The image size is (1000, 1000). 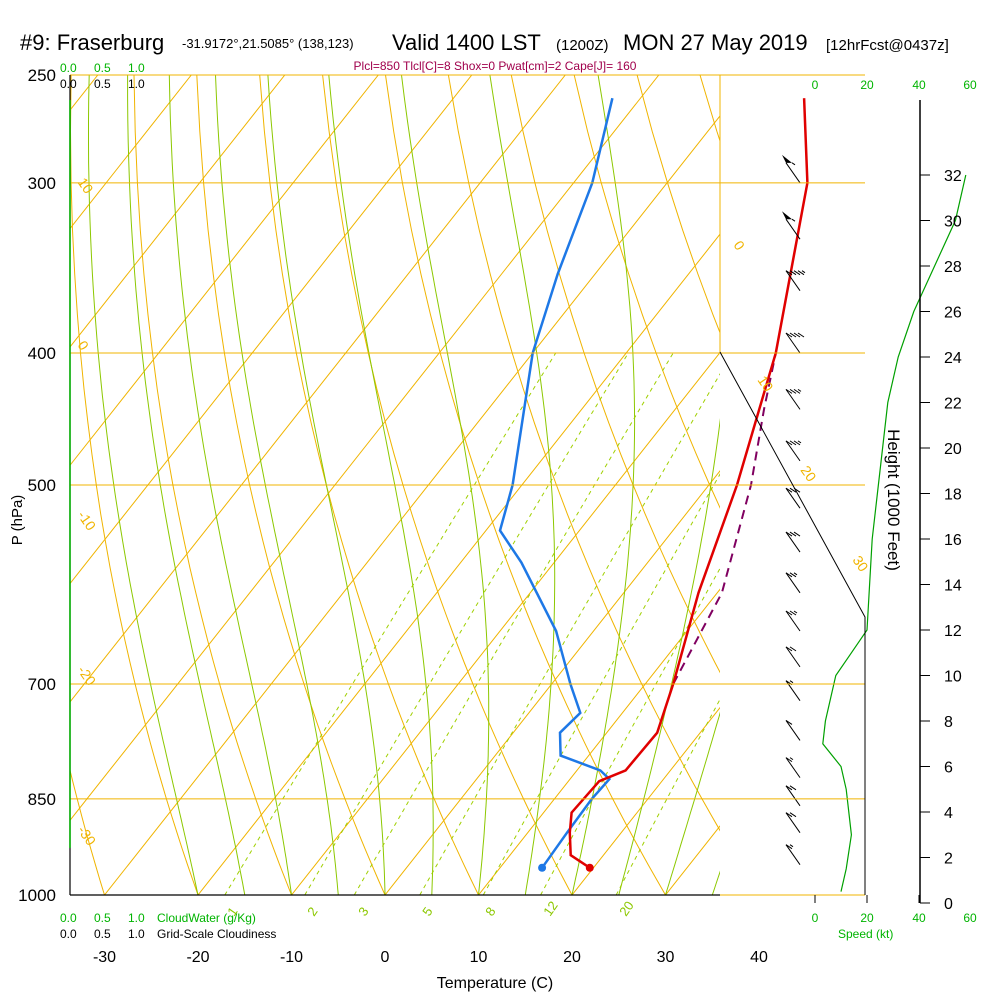 I want to click on cloud-bot-g0: 0.0, so click(x=68, y=918).